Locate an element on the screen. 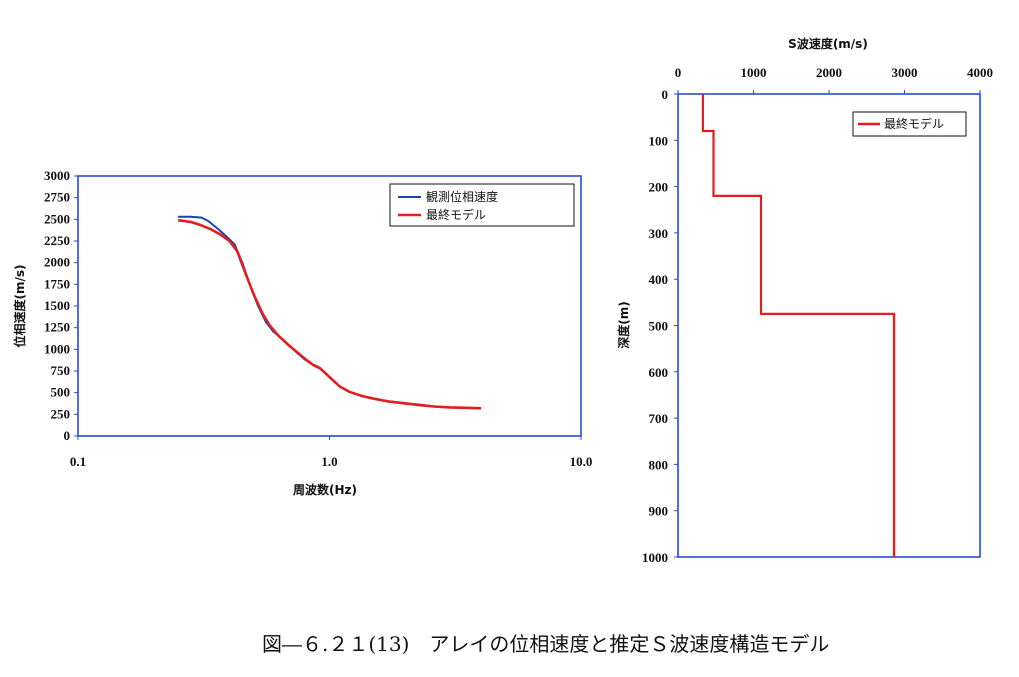  dispersion-y-tick-label: 1750 is located at coordinates (57, 283).